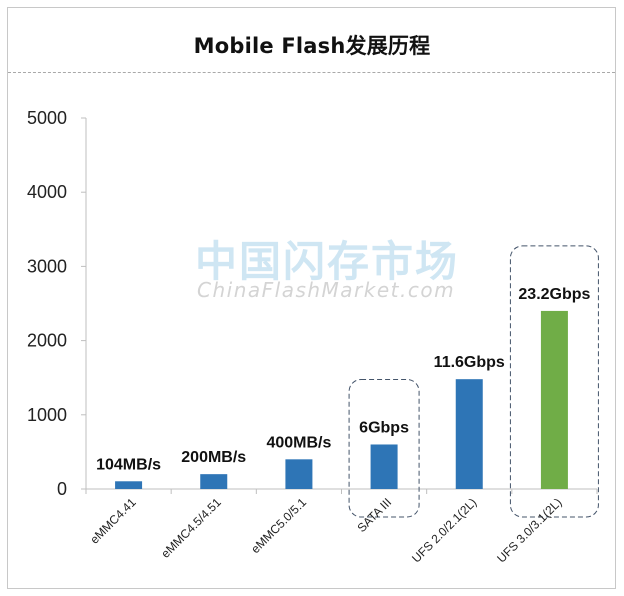  I want to click on data-label: 6Gbps, so click(384, 427).